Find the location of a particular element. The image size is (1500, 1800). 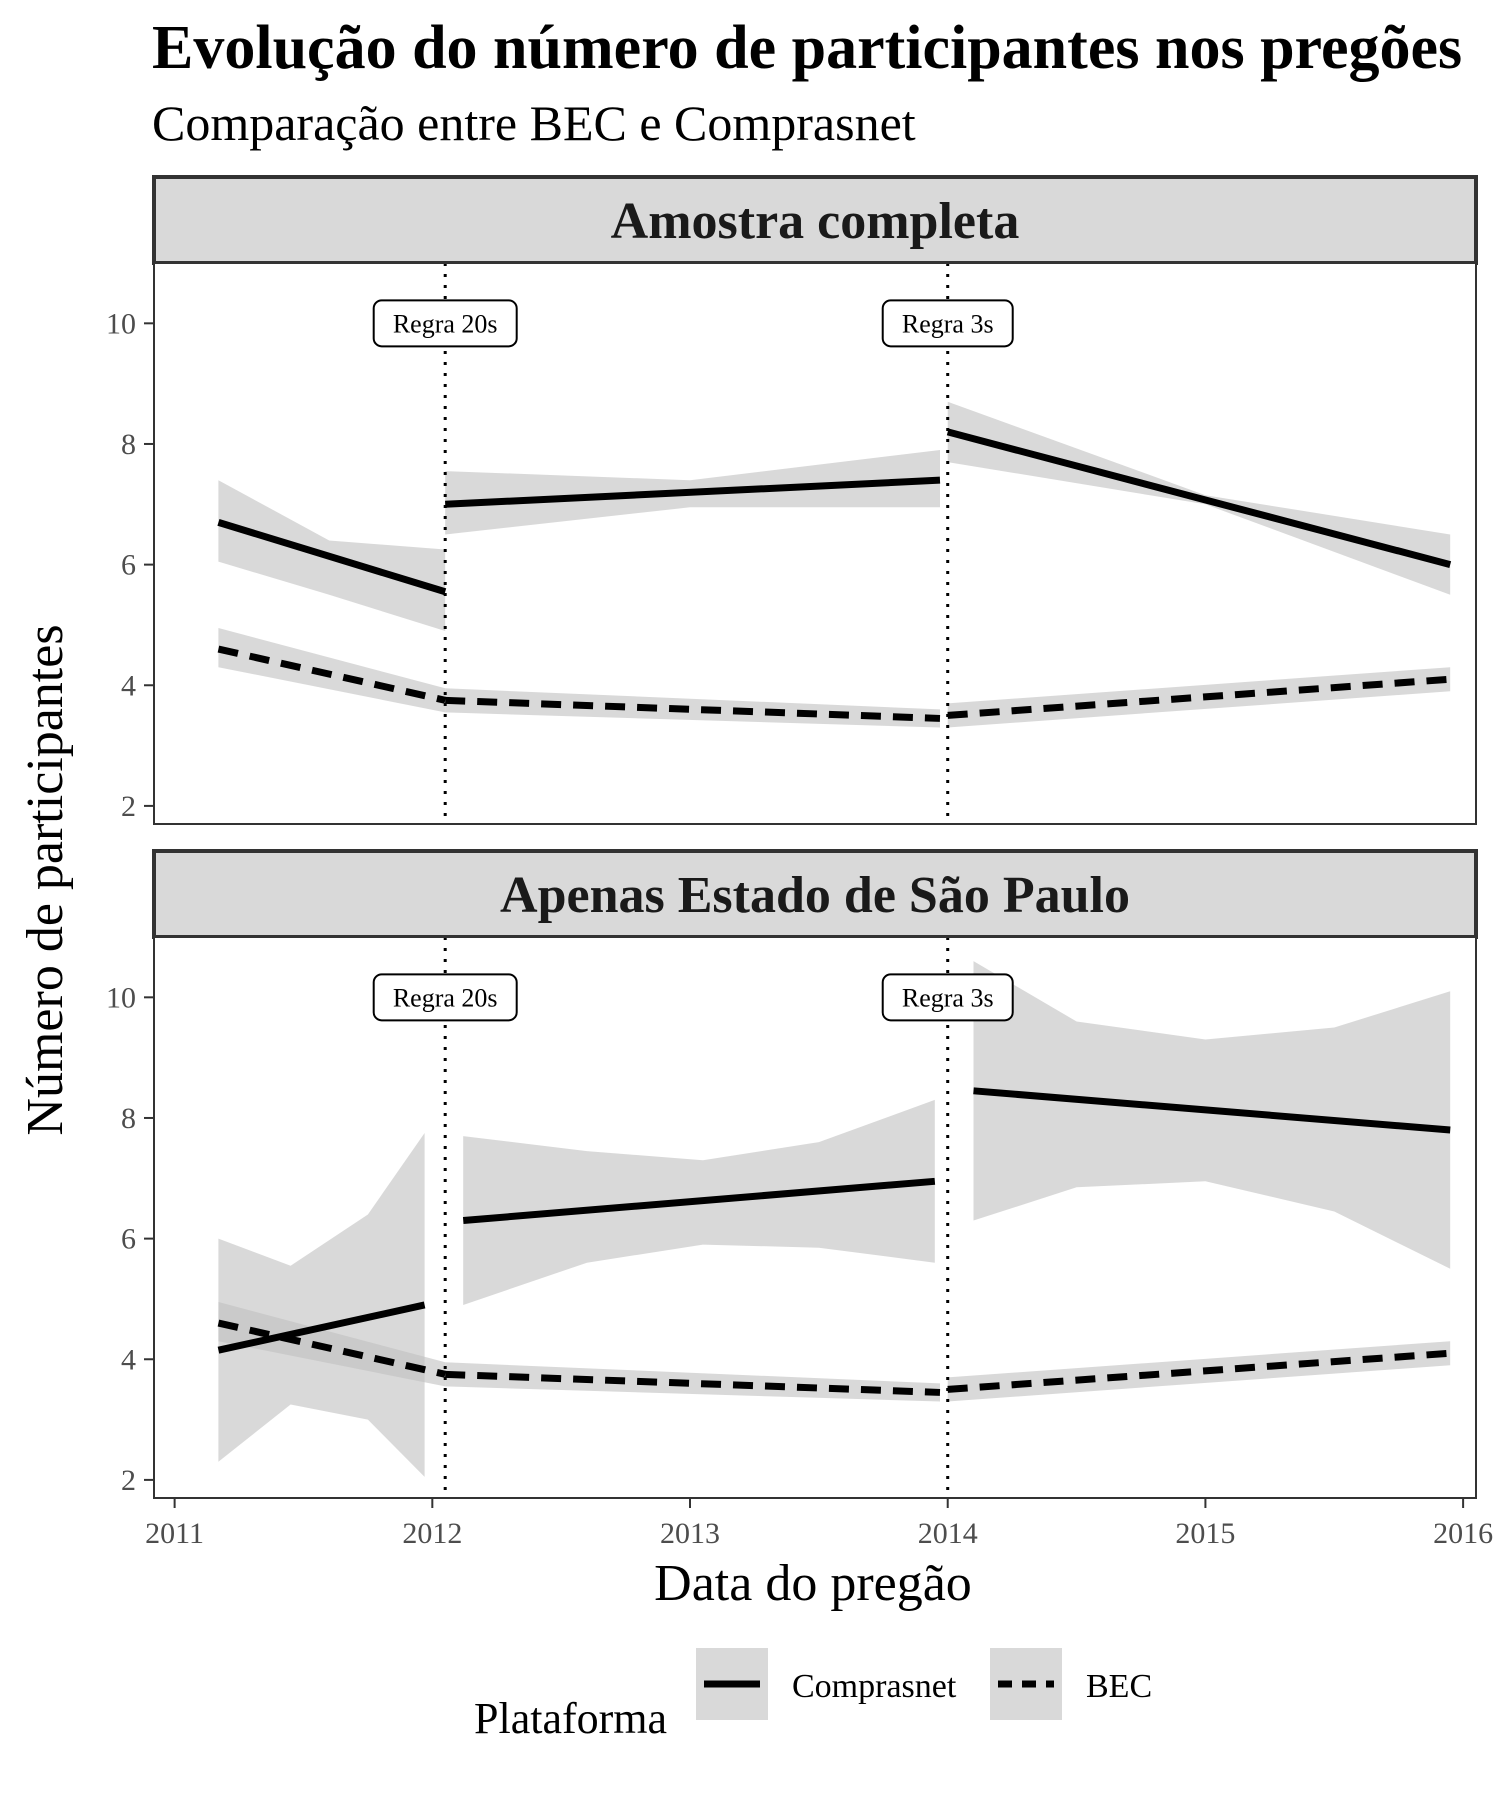

panel-1-strip is located at coordinates (815, 220).